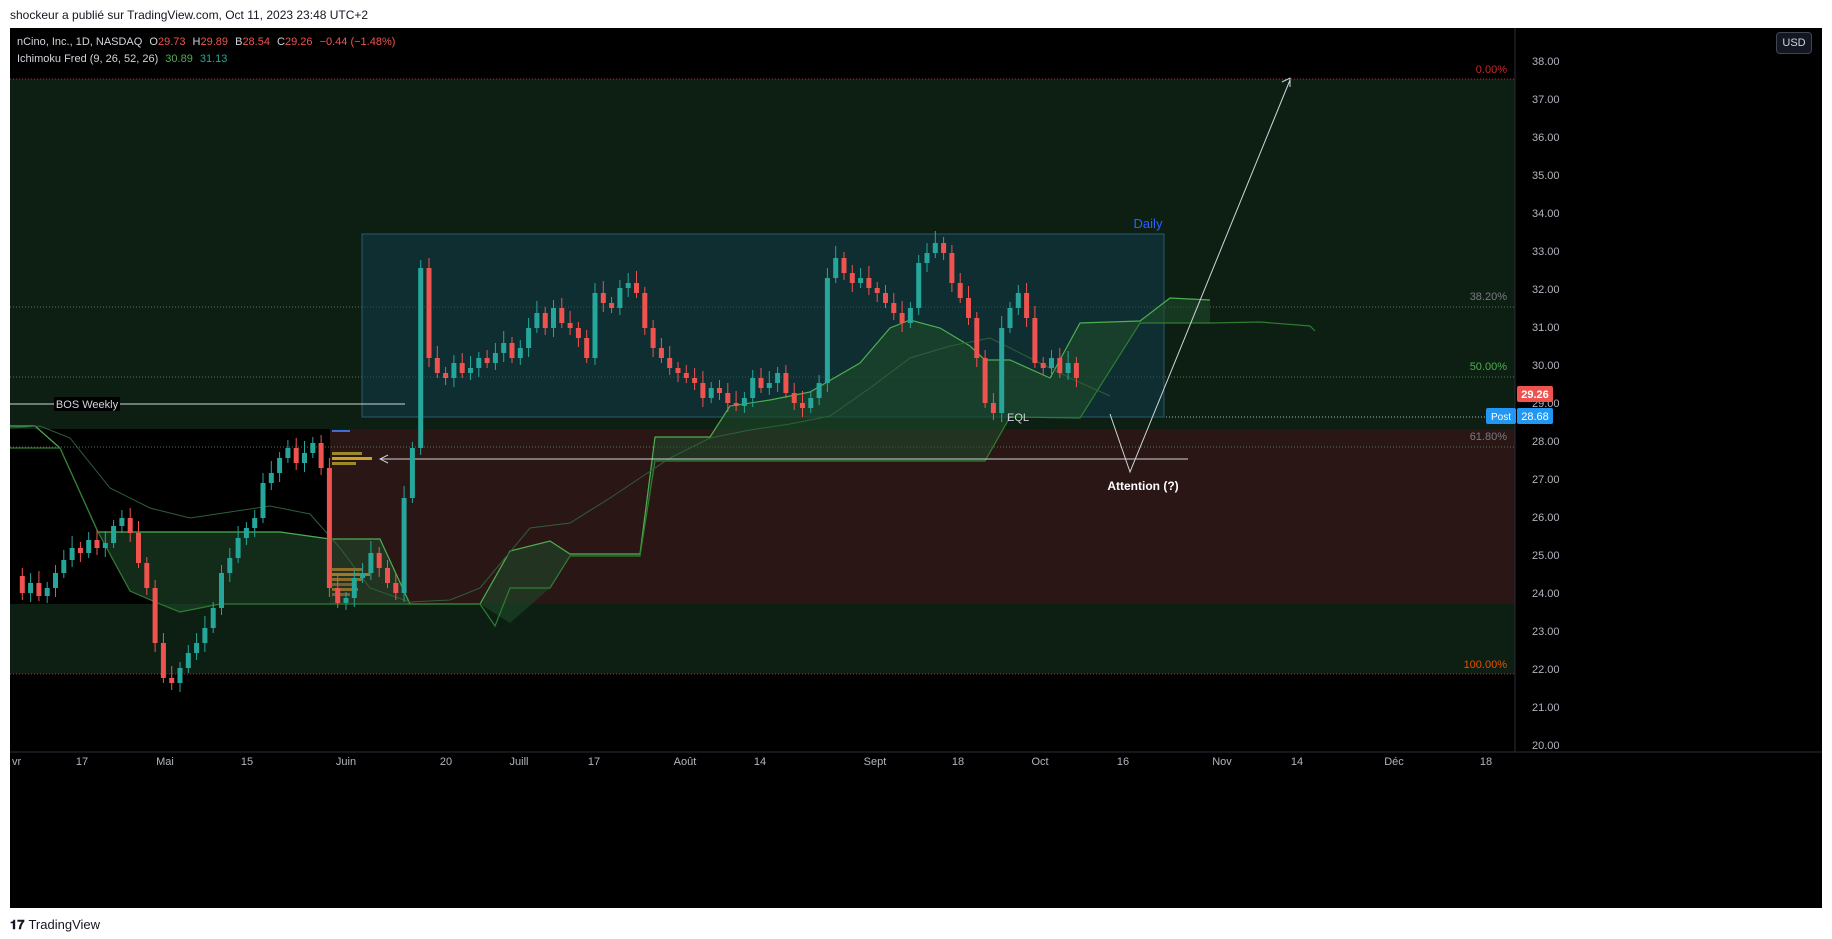 The height and width of the screenshot is (939, 1832). I want to click on price-tick-label: 28.00, so click(1546, 442).